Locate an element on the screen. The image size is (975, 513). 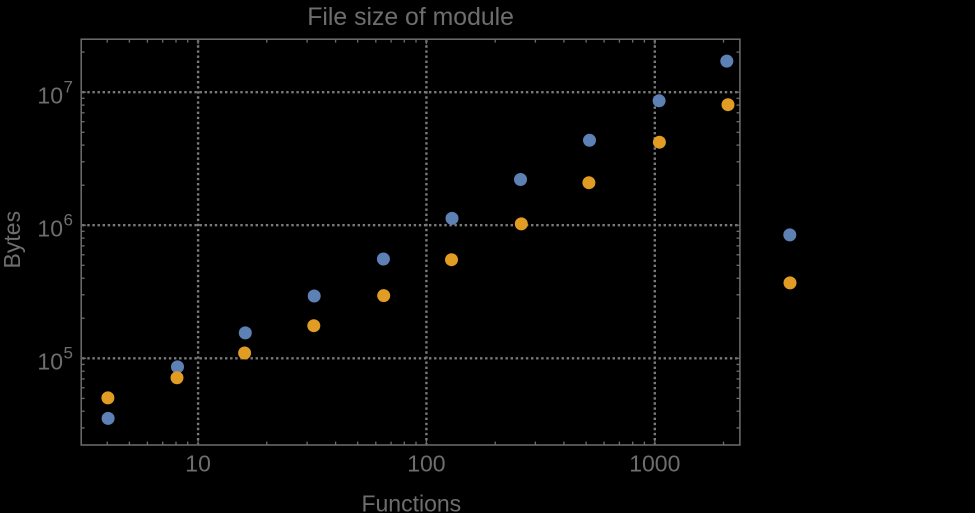
svg-text: Functions is located at coordinates (411, 502).